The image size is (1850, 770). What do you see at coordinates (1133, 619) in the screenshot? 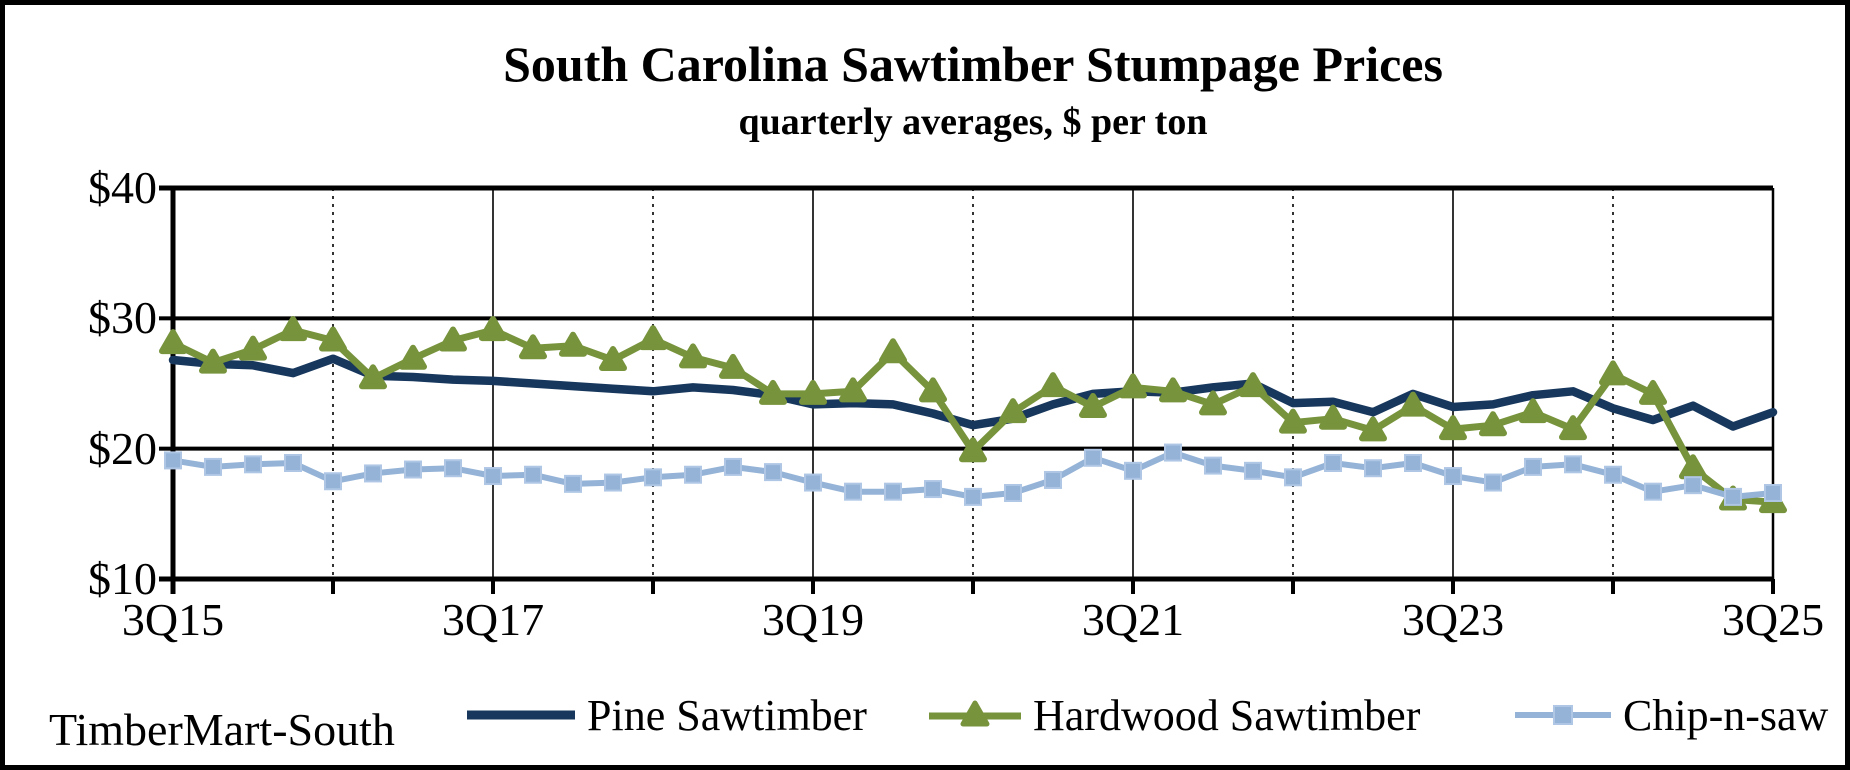
I see `x-axis-label-3q21: 3Q21` at bounding box center [1133, 619].